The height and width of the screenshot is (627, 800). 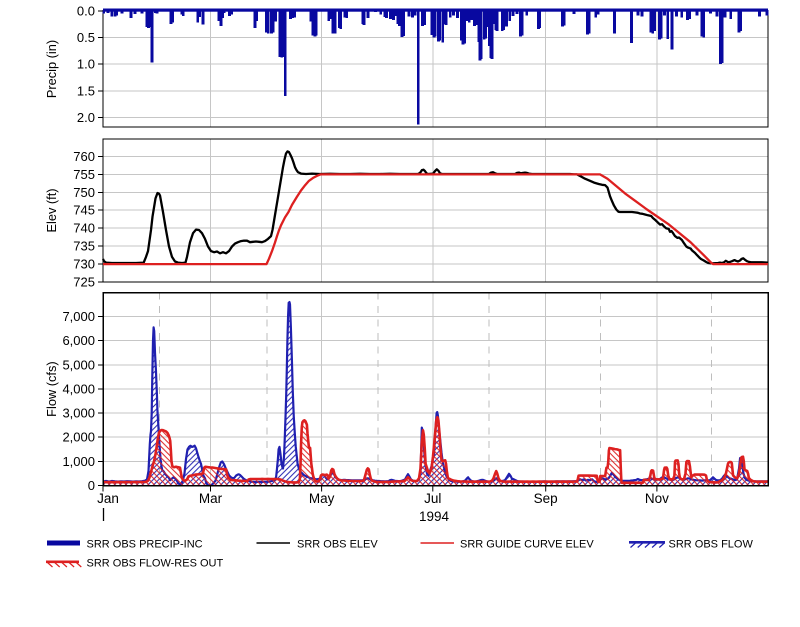 What do you see at coordinates (434, 516) in the screenshot?
I see `svg-text: 1994` at bounding box center [434, 516].